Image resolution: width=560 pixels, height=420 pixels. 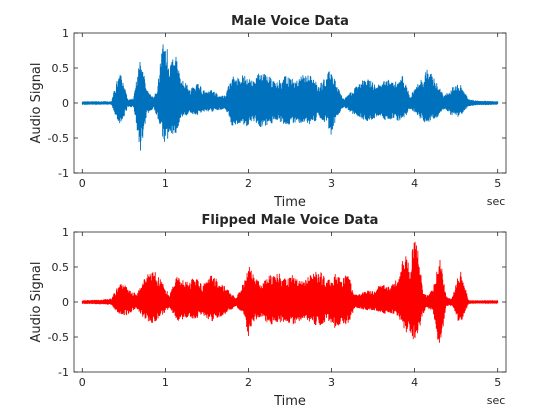 I want to click on top-x-tick-label: 1, so click(x=165, y=183).